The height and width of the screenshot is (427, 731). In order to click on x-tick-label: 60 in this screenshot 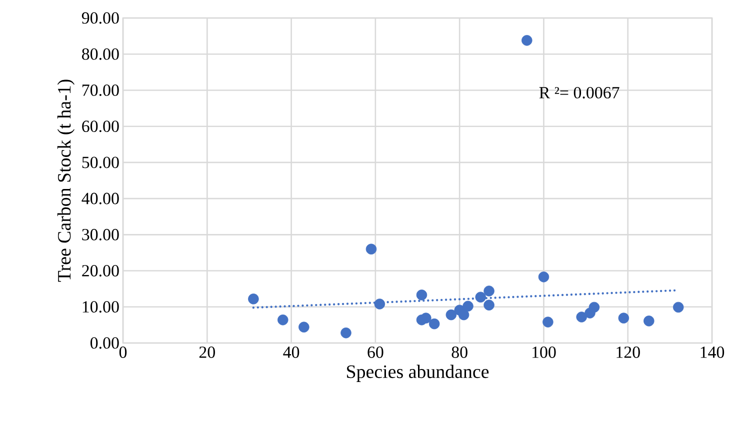, I will do `click(376, 352)`.